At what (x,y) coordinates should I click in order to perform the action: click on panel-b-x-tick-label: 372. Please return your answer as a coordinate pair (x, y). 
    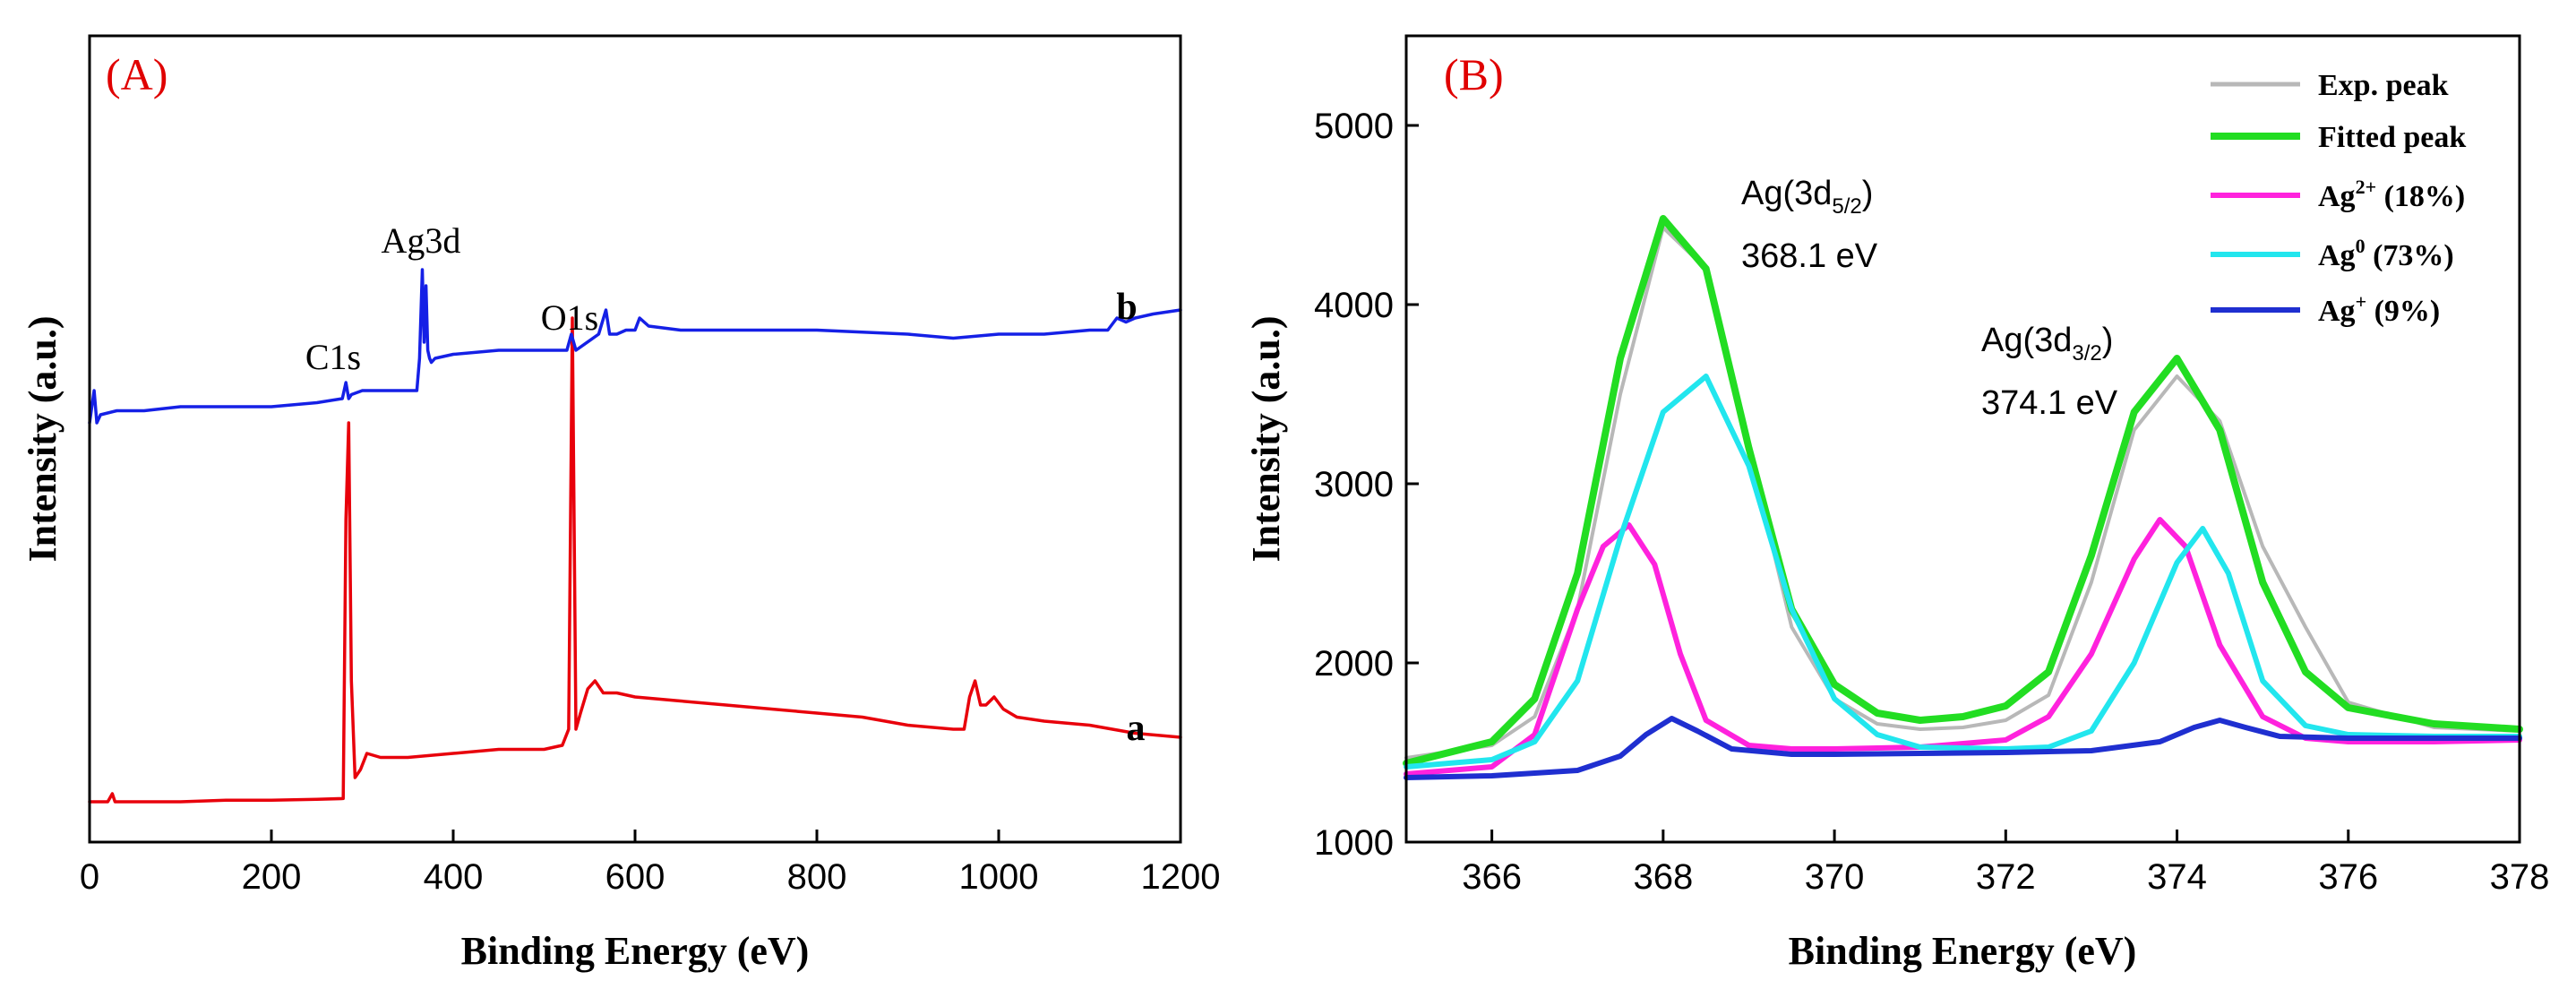
    Looking at the image, I should click on (2006, 877).